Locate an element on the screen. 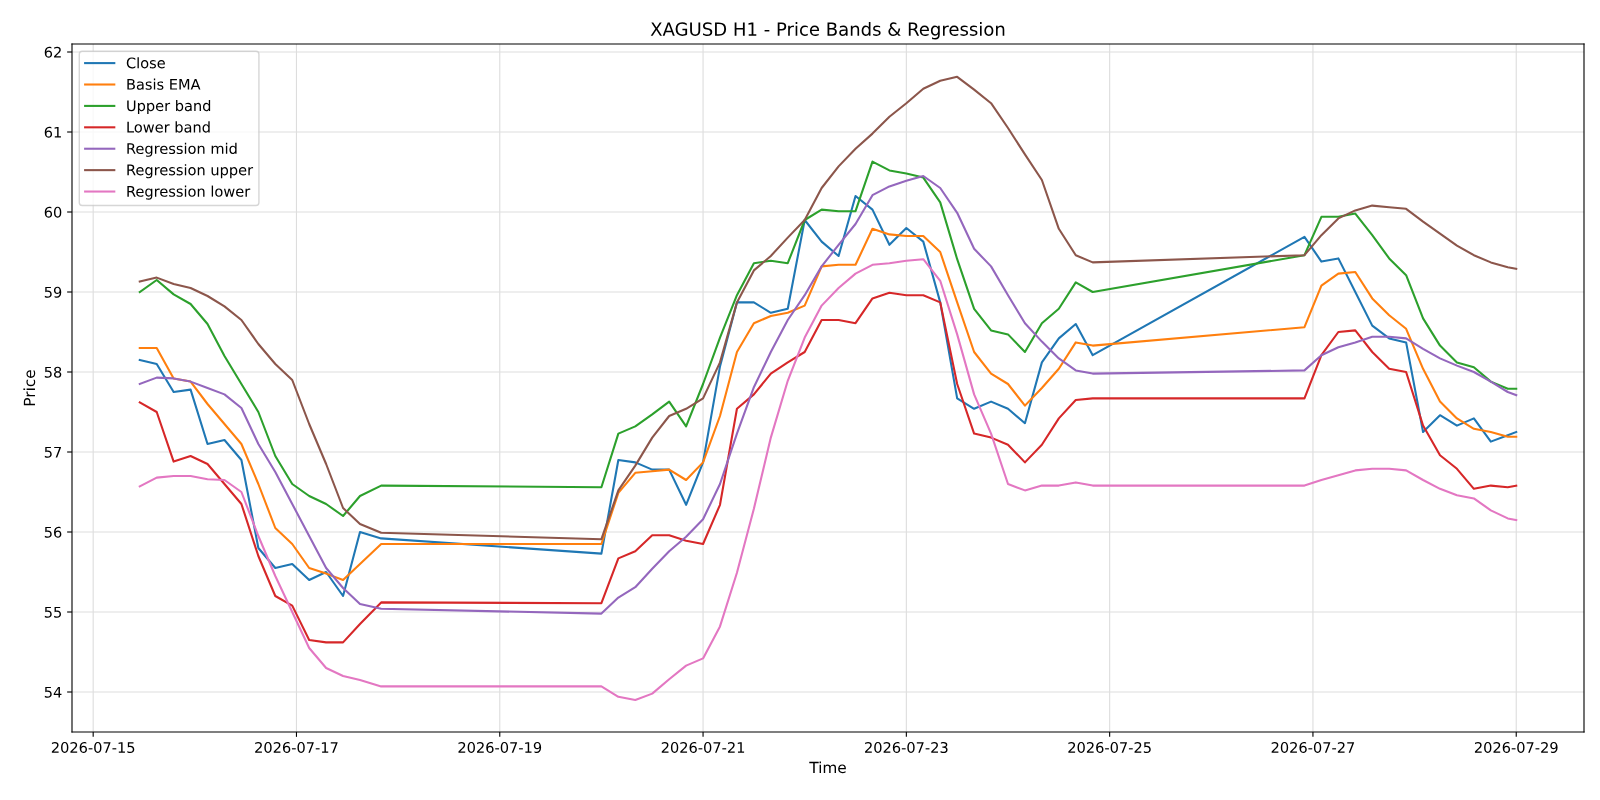  y-tick-label: 55 is located at coordinates (52, 612).